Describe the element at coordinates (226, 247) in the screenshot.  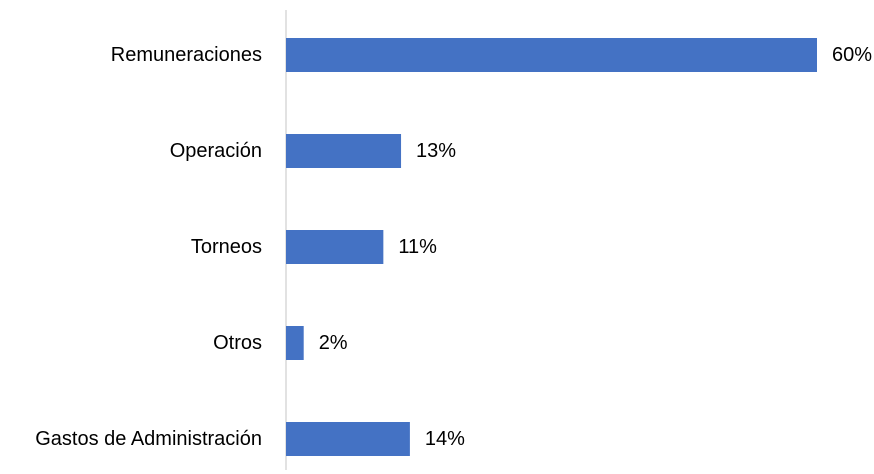
I see `category-label: Torneos` at that location.